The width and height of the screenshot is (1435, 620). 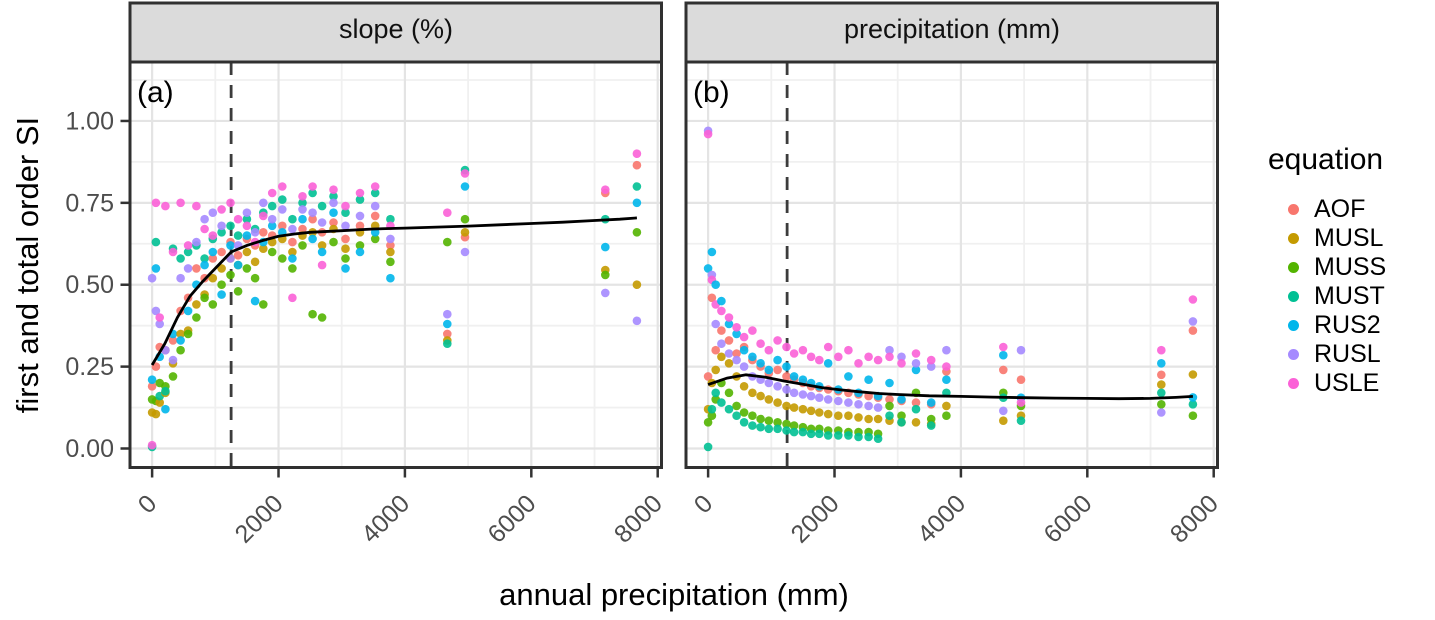 I want to click on facet-strip-box, so click(x=951, y=32).